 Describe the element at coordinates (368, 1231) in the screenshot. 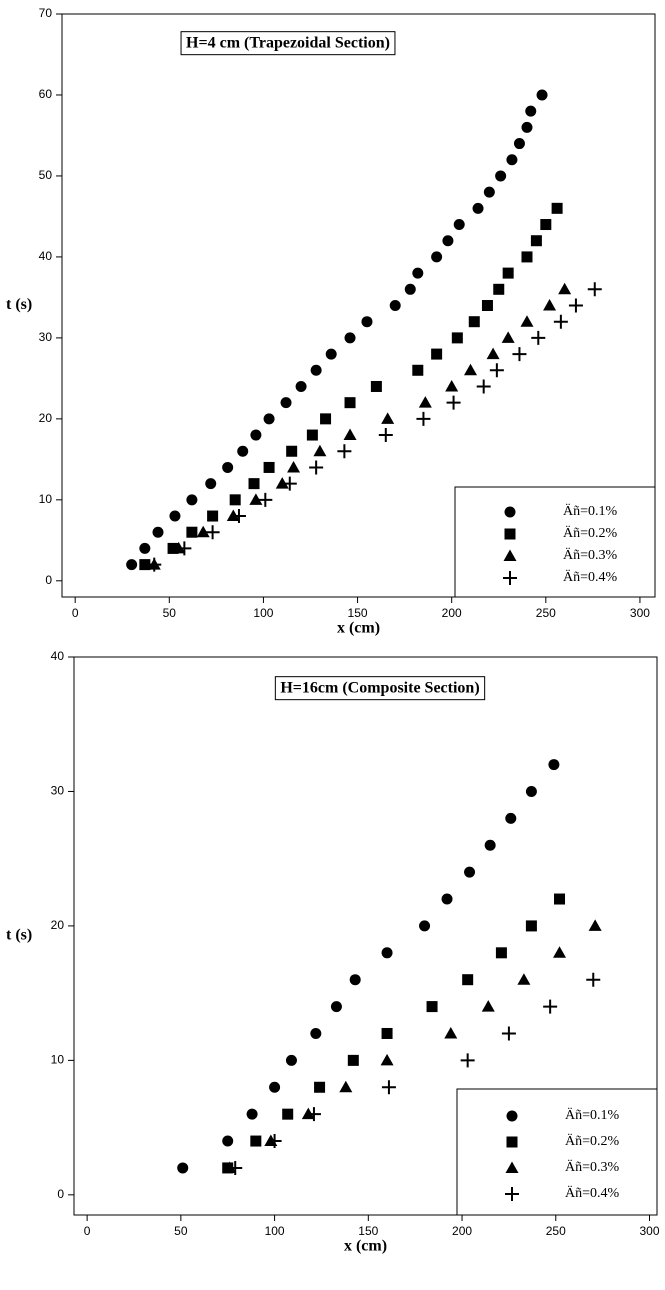

I see `x-tick-label: 150` at that location.